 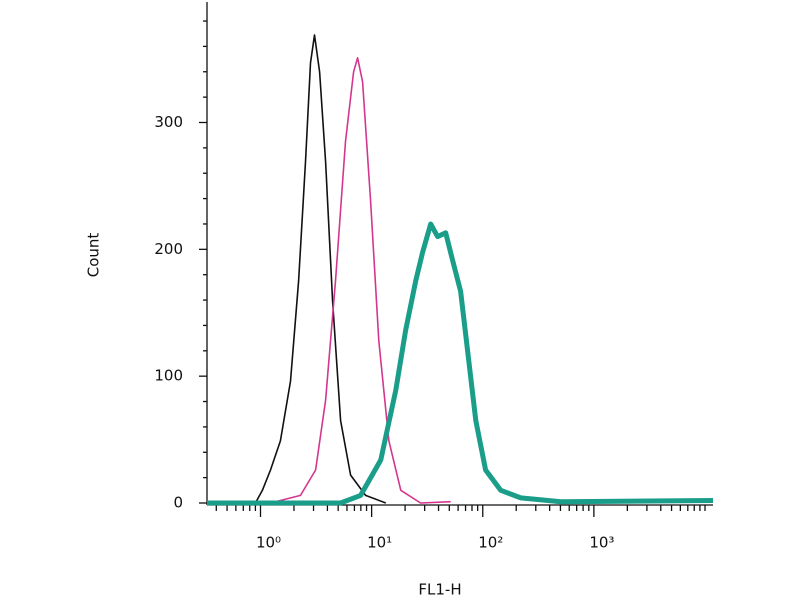 I want to click on x-tick-label: 10⁰, so click(x=268, y=543).